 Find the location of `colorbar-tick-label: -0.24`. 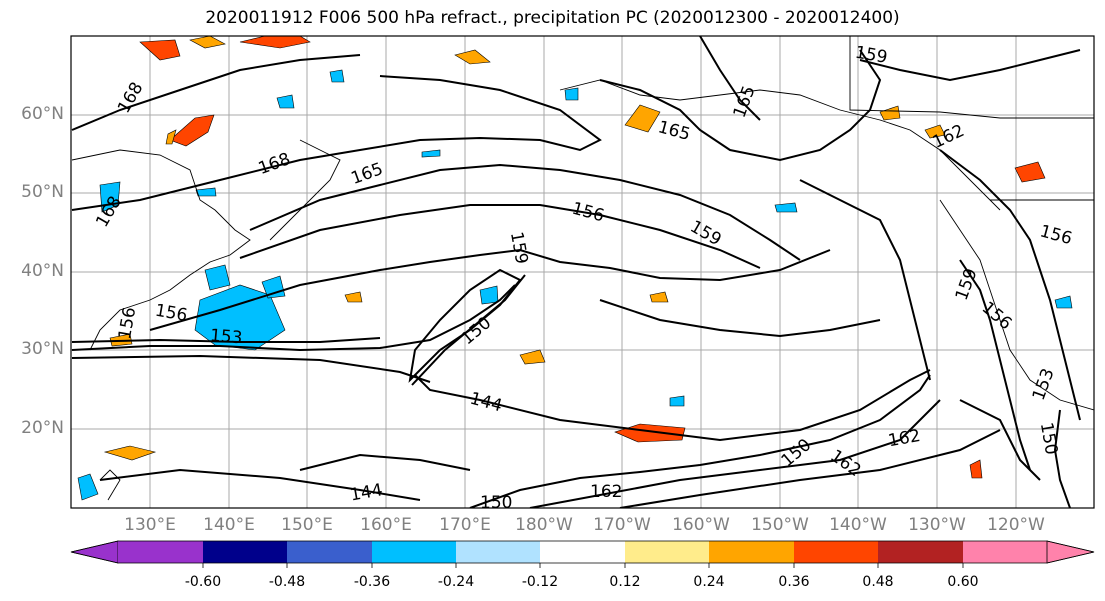

colorbar-tick-label: -0.24 is located at coordinates (456, 582).